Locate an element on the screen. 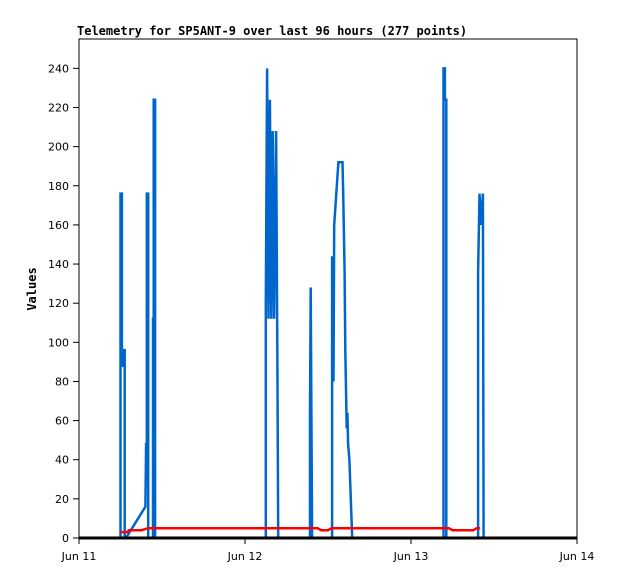 The height and width of the screenshot is (579, 618). series-line-red is located at coordinates (300, 530).